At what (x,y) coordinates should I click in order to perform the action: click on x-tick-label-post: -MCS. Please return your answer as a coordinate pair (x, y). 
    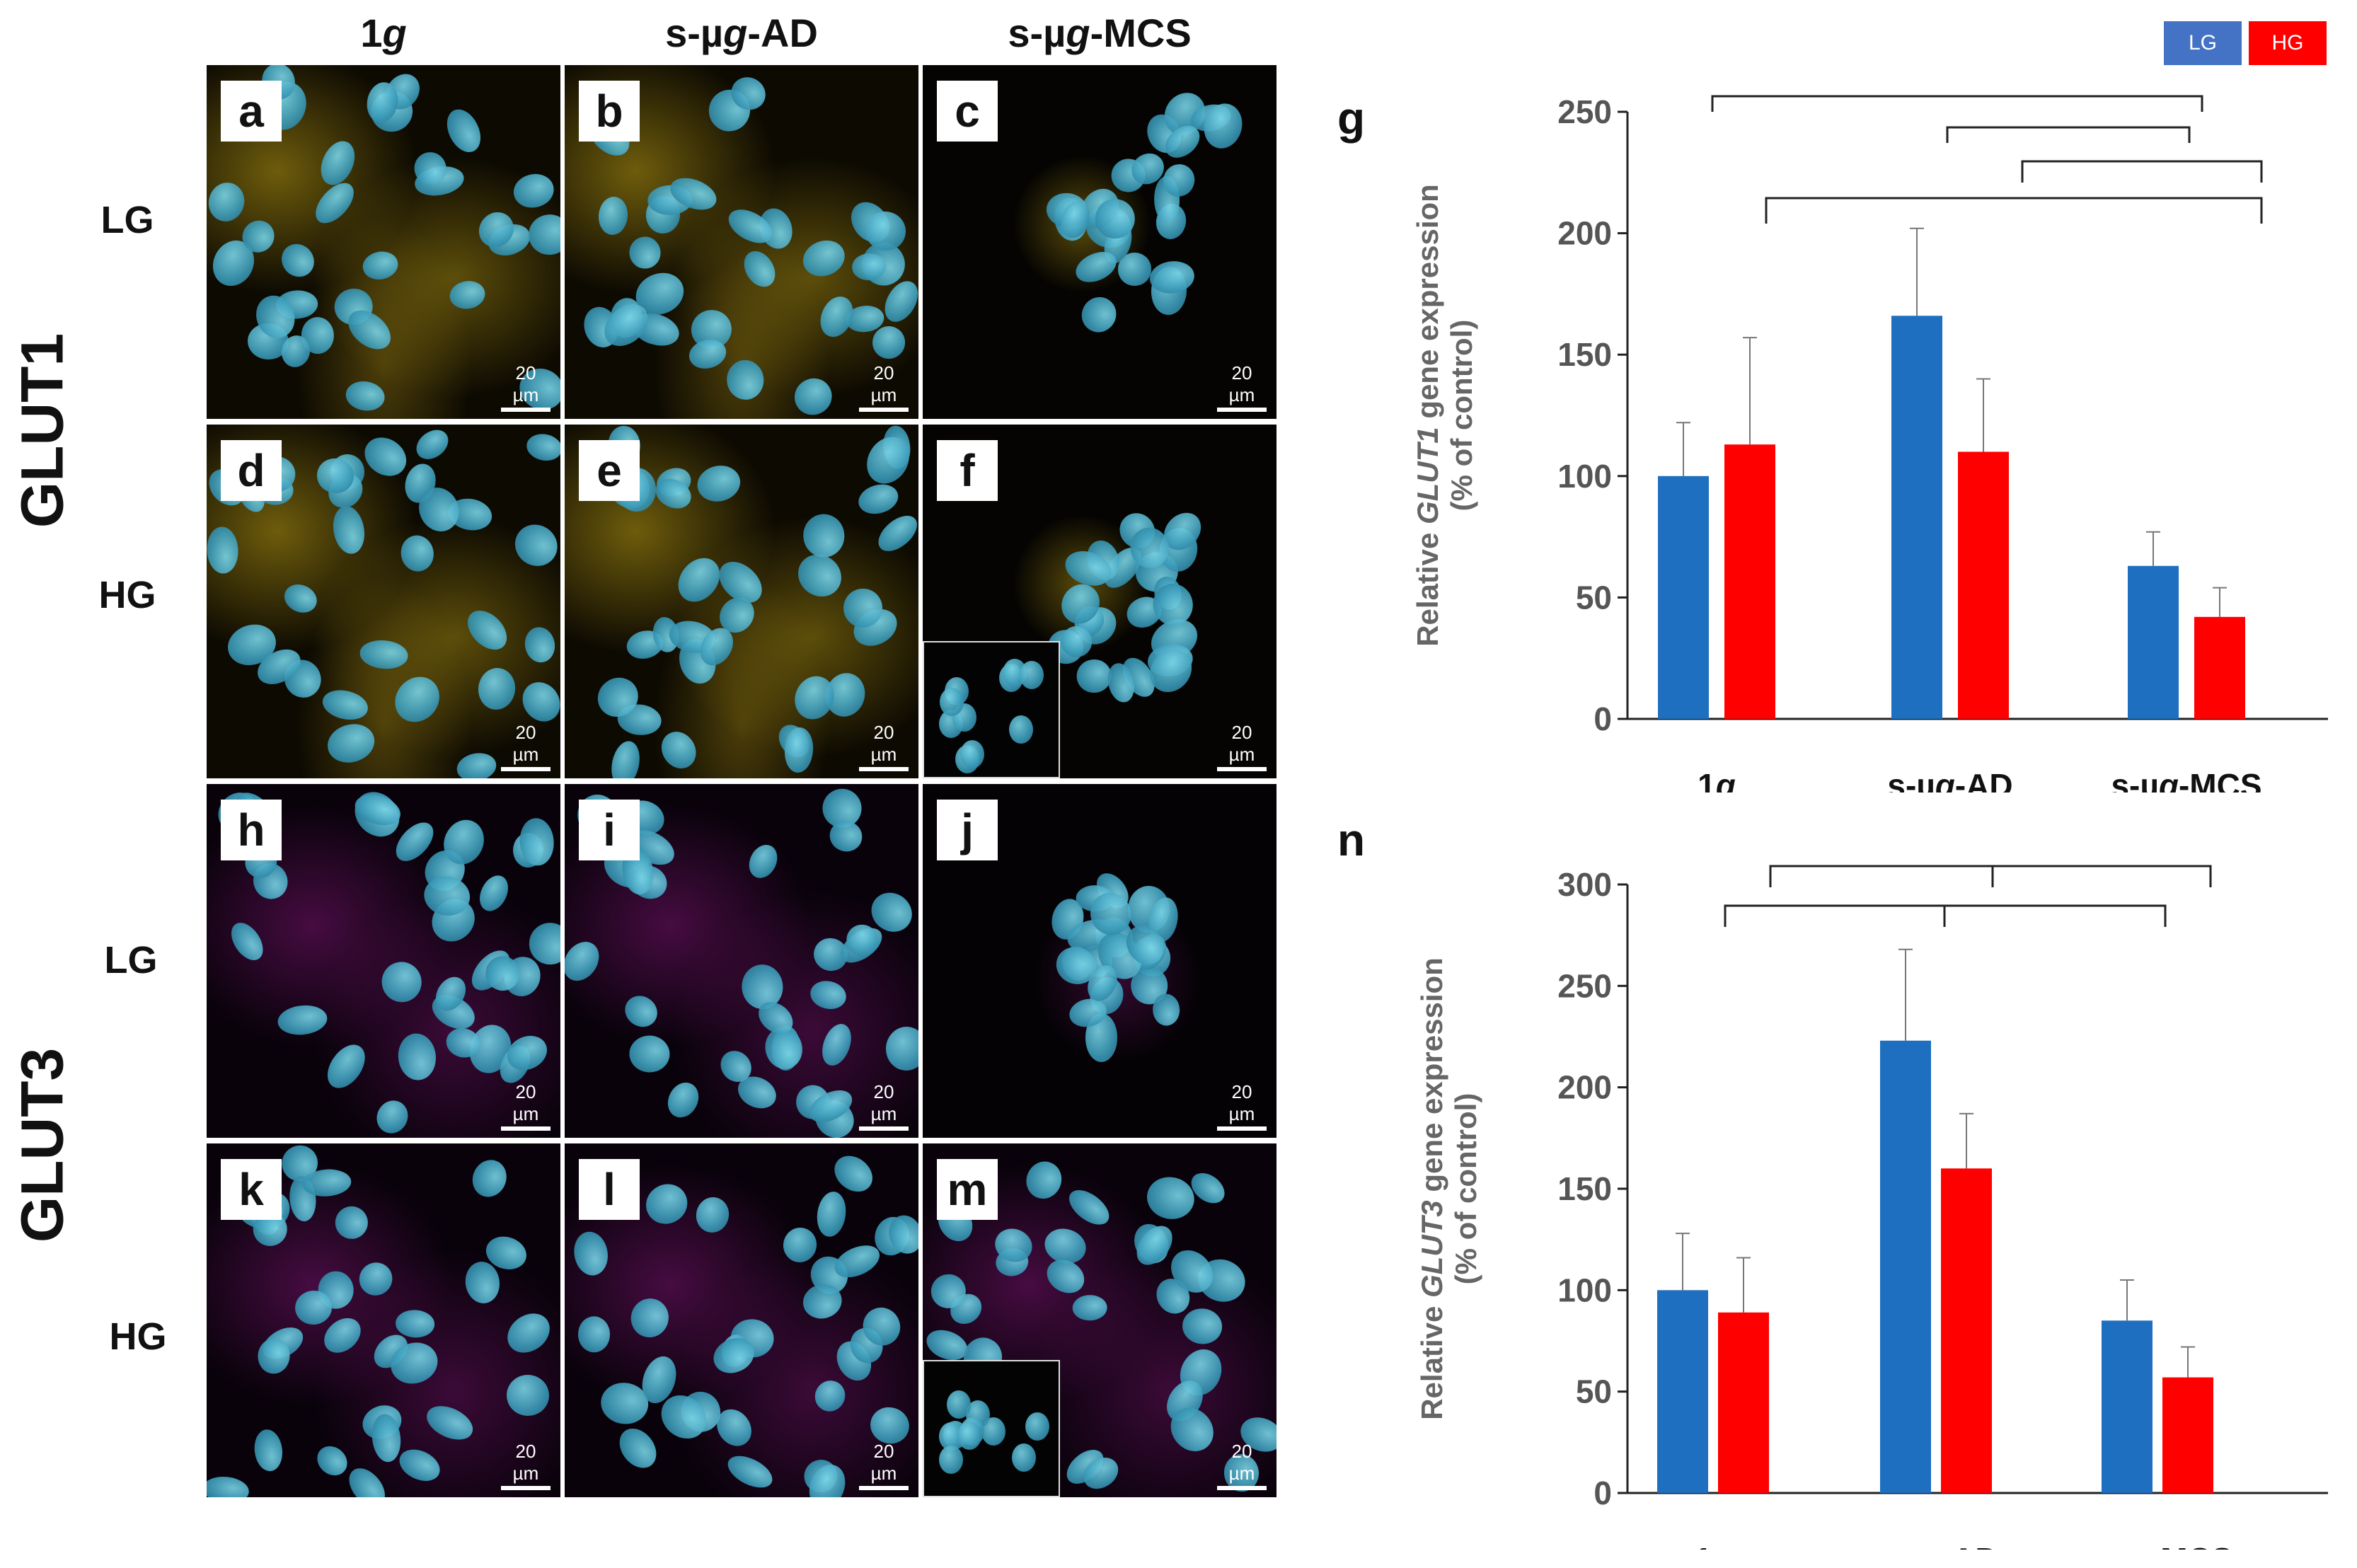
    Looking at the image, I should click on (2191, 1545).